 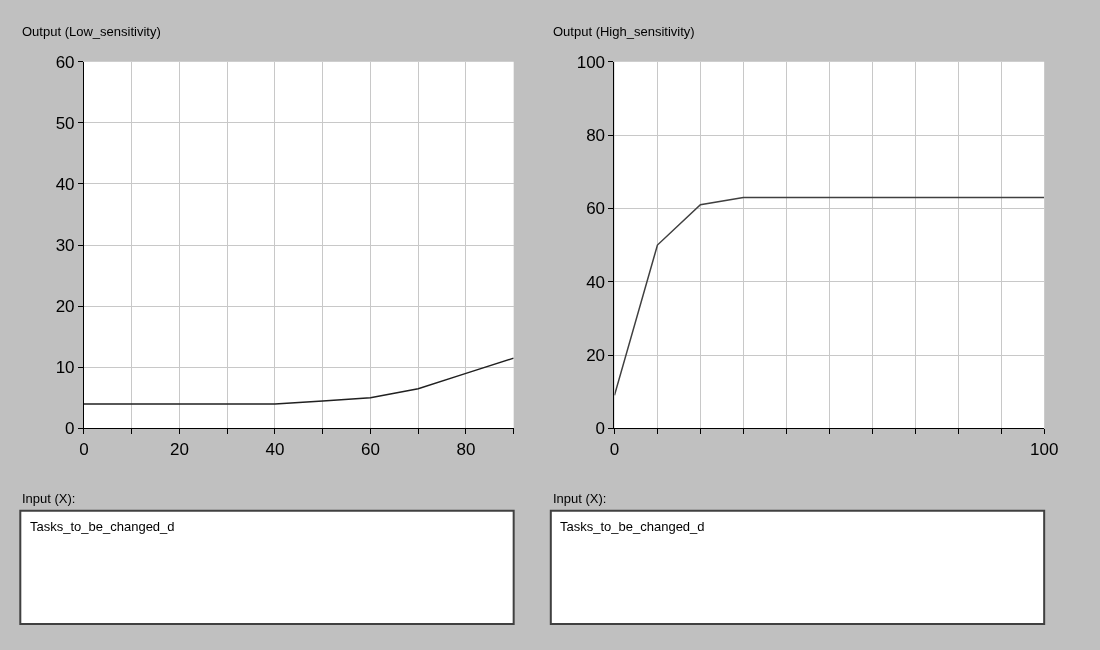 I want to click on x-tick-label: 80, so click(x=466, y=449).